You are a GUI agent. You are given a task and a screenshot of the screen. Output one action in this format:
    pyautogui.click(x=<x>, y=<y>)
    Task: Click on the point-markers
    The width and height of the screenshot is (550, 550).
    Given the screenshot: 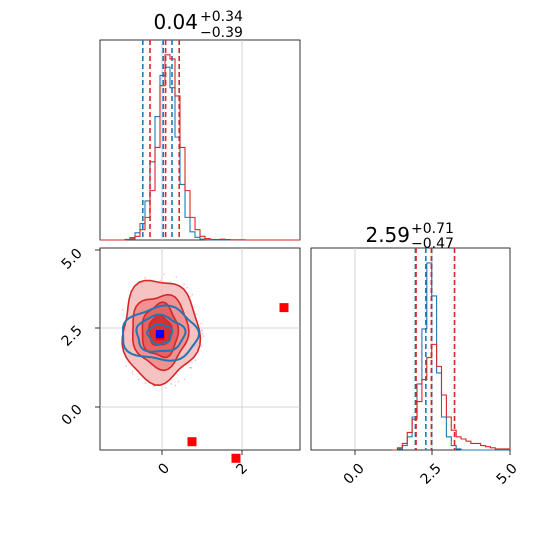 What is the action you would take?
    pyautogui.click(x=222, y=383)
    